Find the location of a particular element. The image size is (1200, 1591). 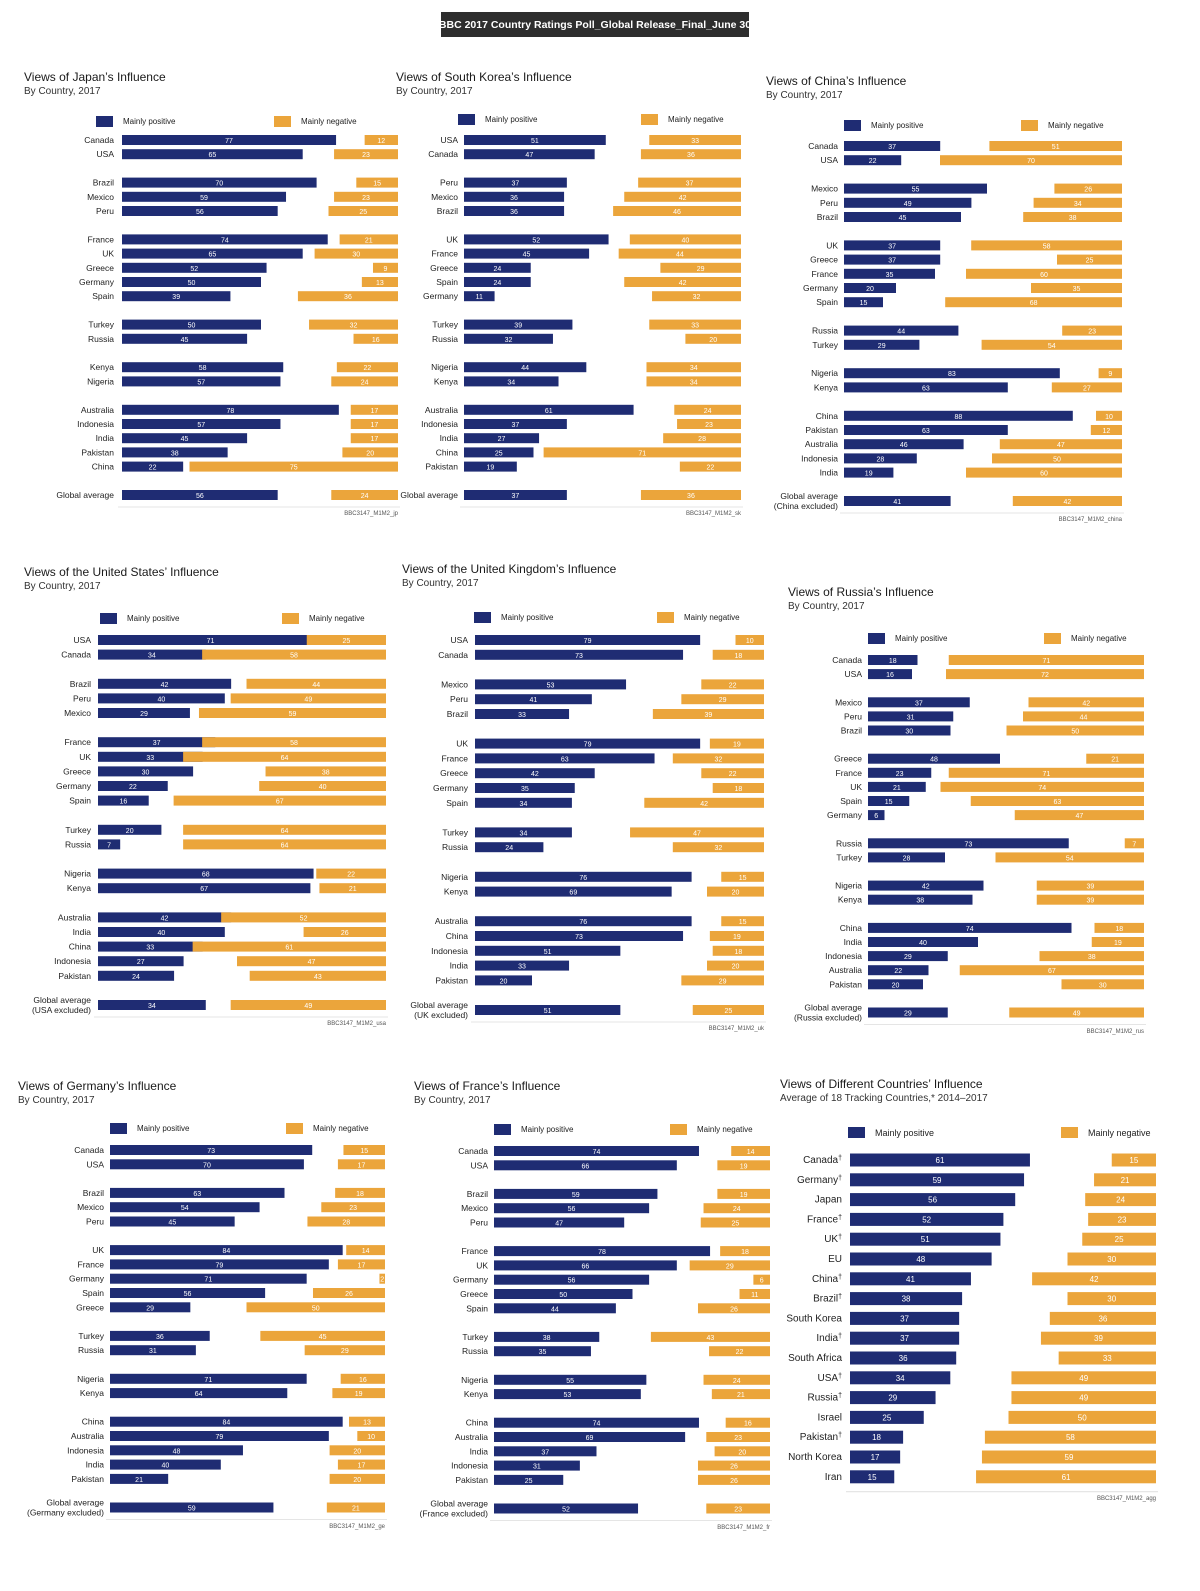

chart-title: Views of the United States’ Influence is located at coordinates (121, 572).